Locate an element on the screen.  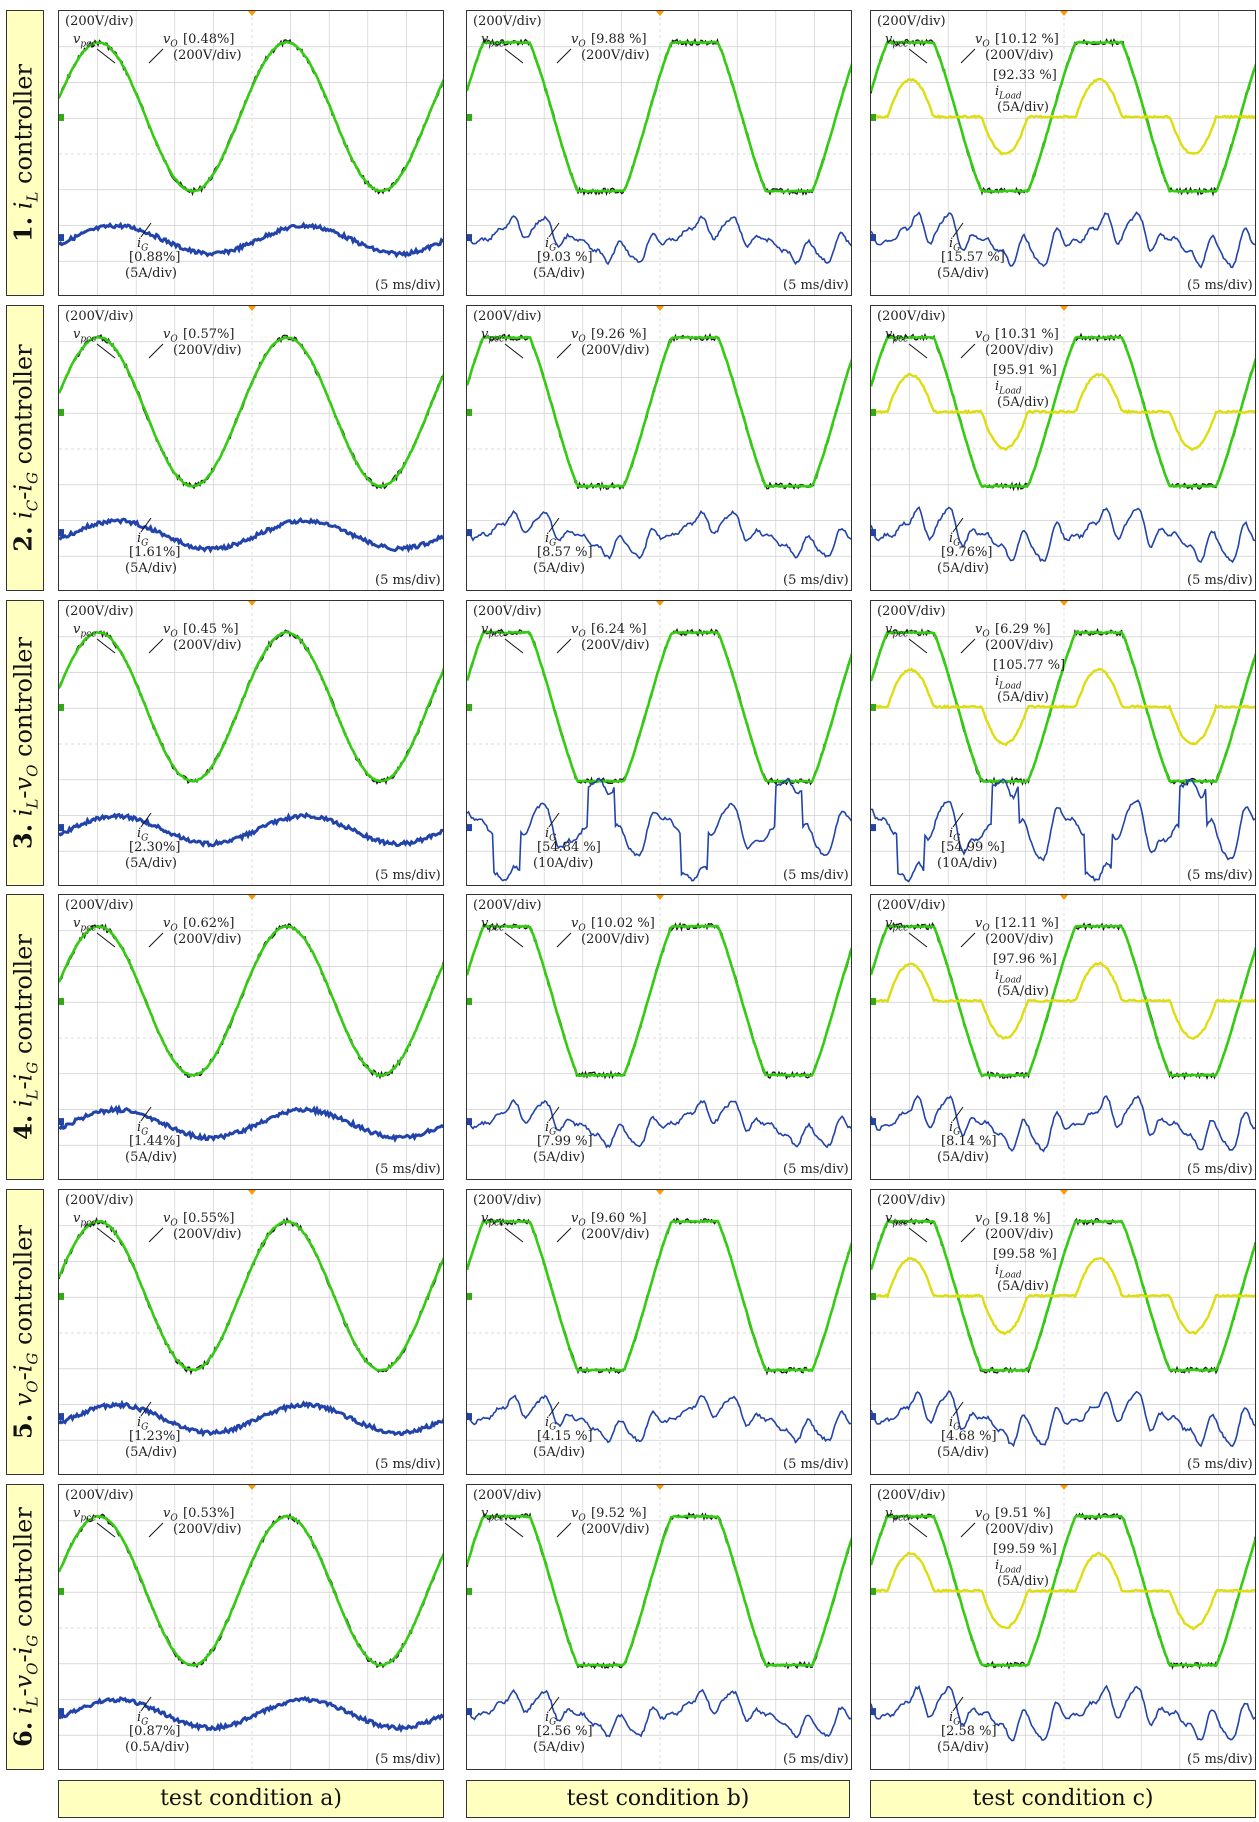
row-number-1: 1. is located at coordinates (23, 229).